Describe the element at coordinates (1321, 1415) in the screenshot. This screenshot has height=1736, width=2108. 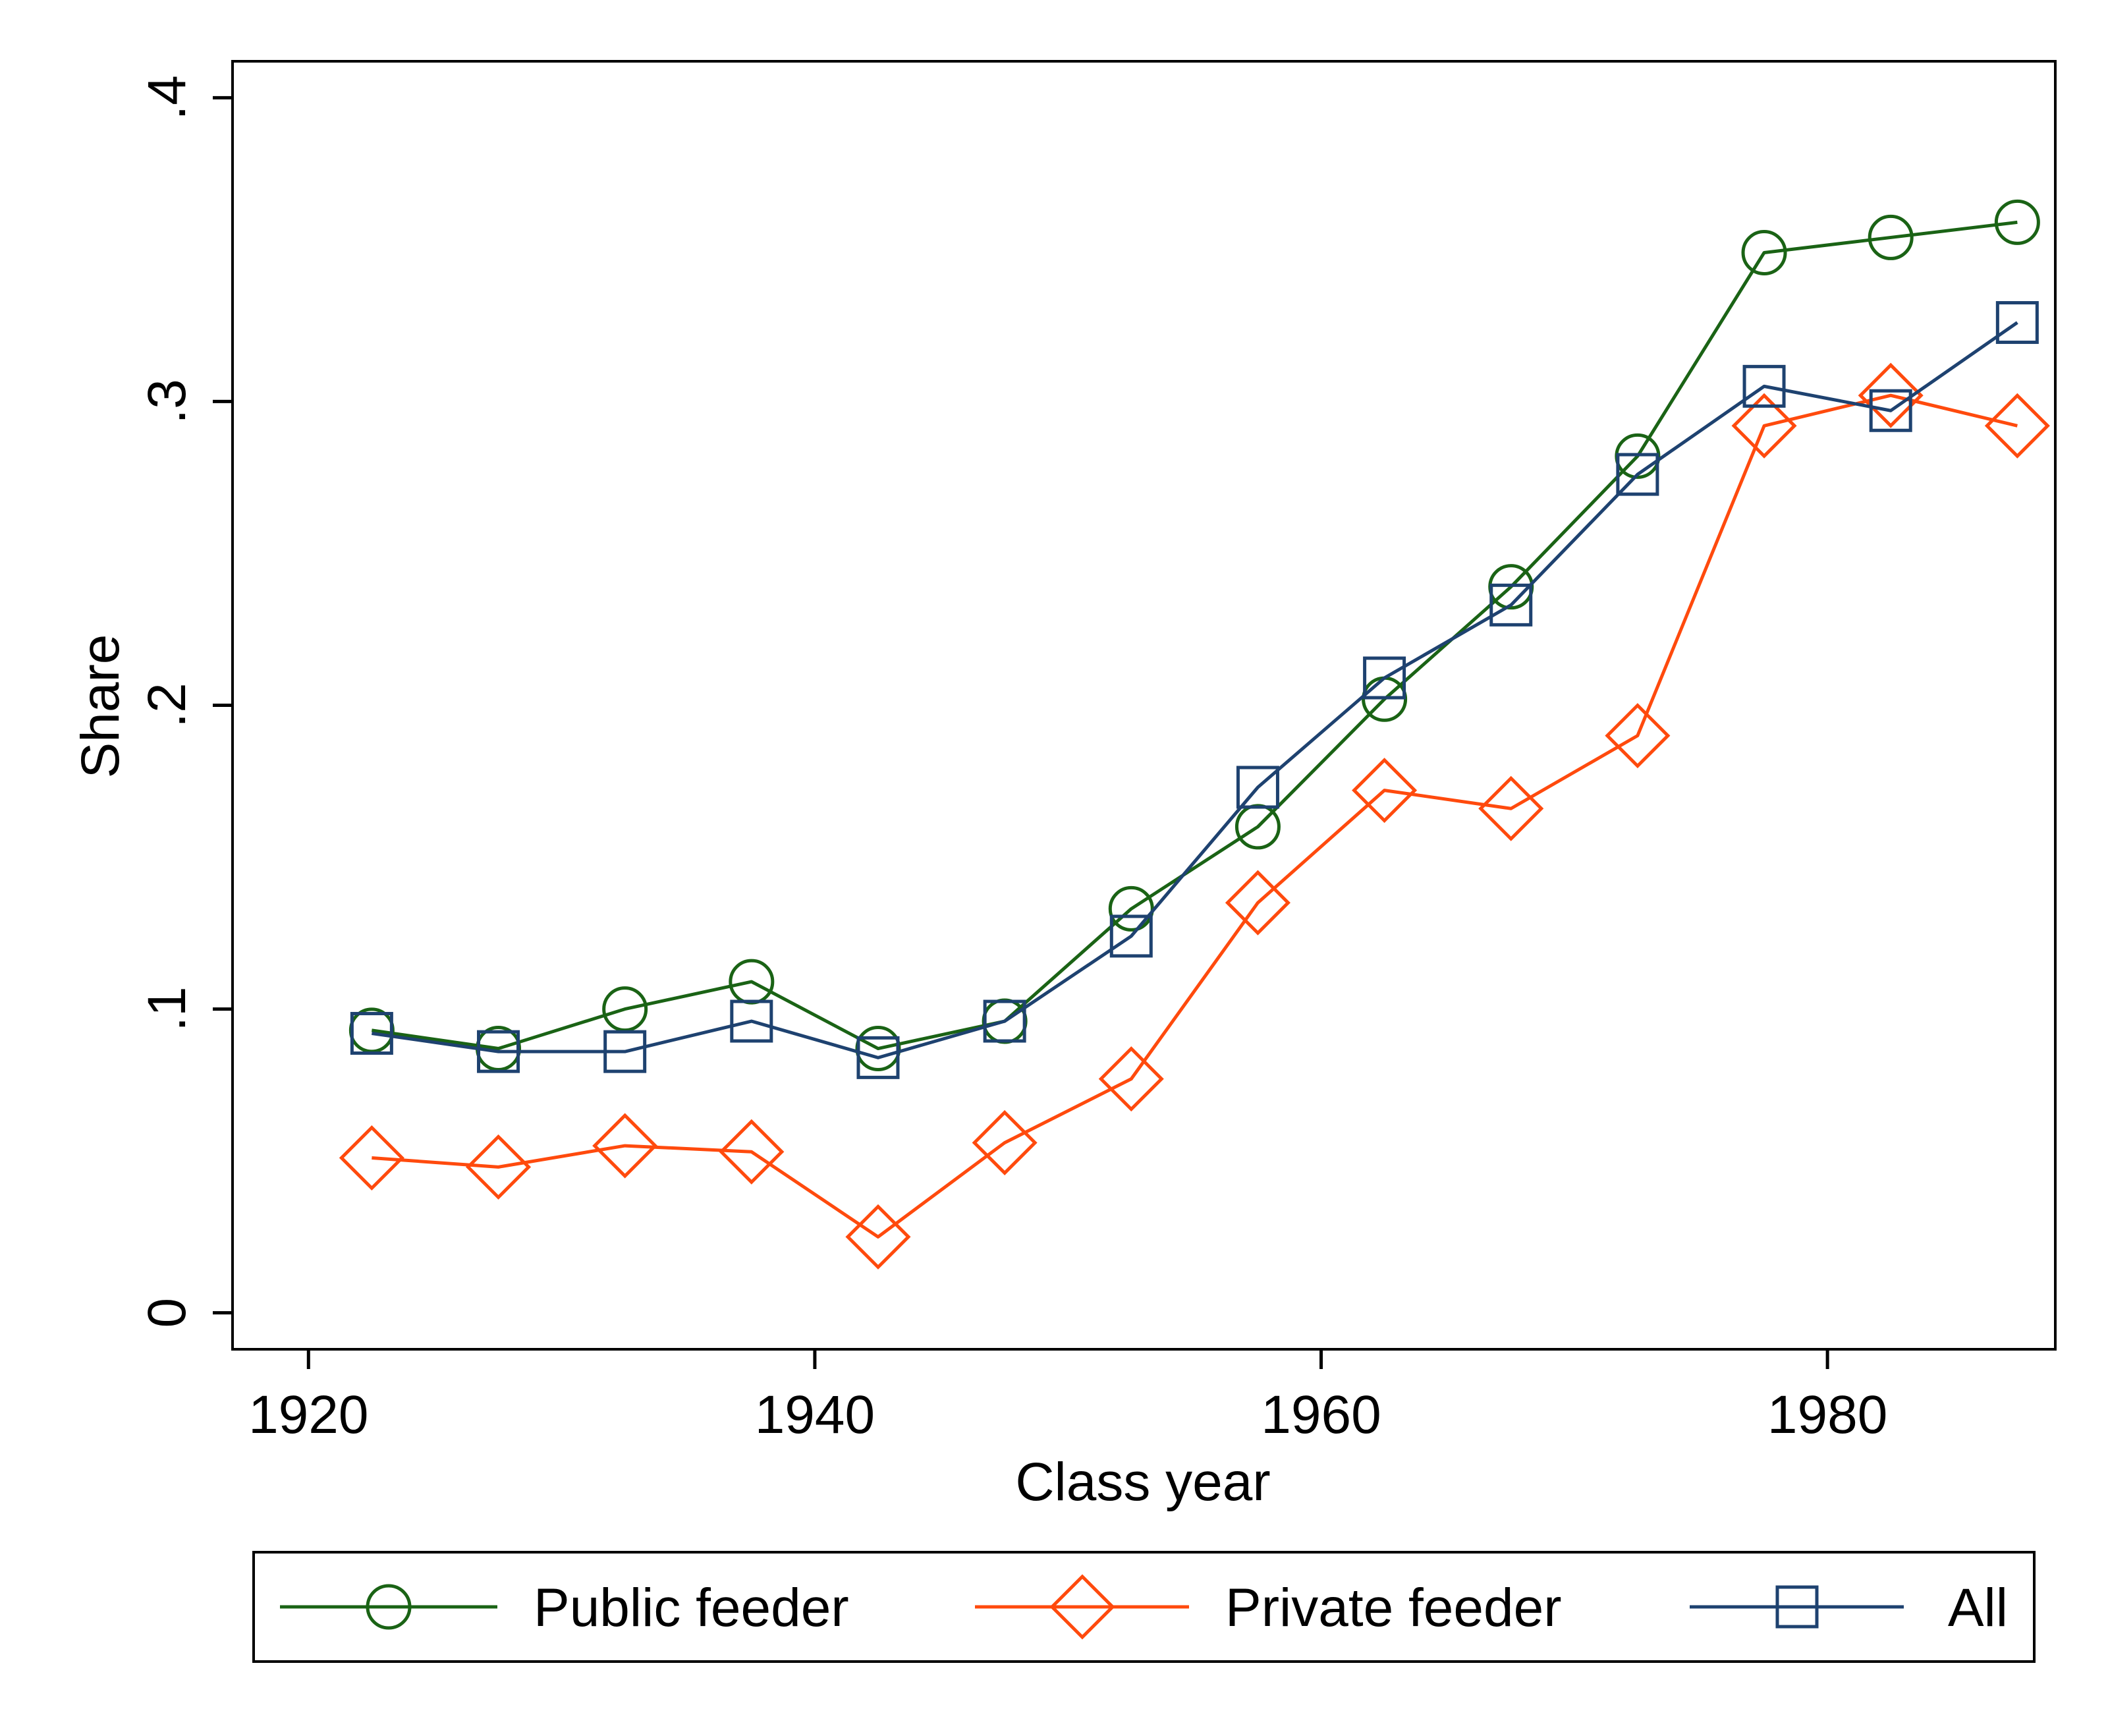
I see `x-tick-label: 1960` at that location.